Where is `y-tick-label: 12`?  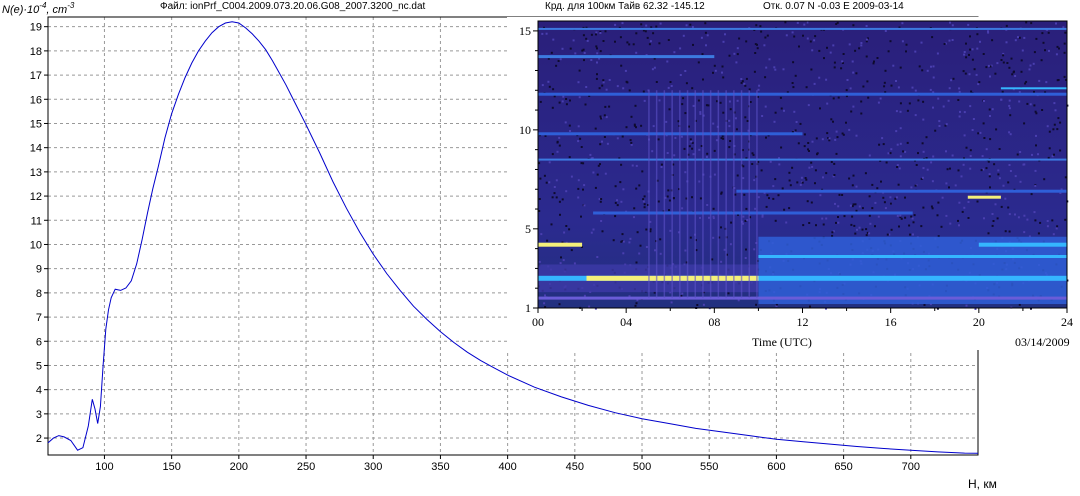
y-tick-label: 12 is located at coordinates (36, 197).